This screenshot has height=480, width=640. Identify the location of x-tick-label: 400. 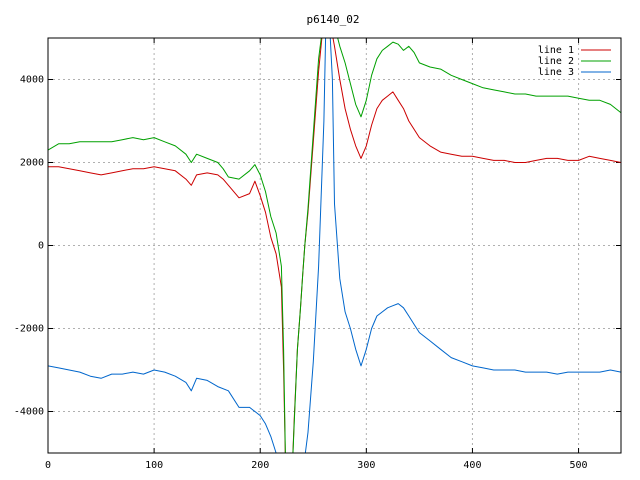
(472, 465).